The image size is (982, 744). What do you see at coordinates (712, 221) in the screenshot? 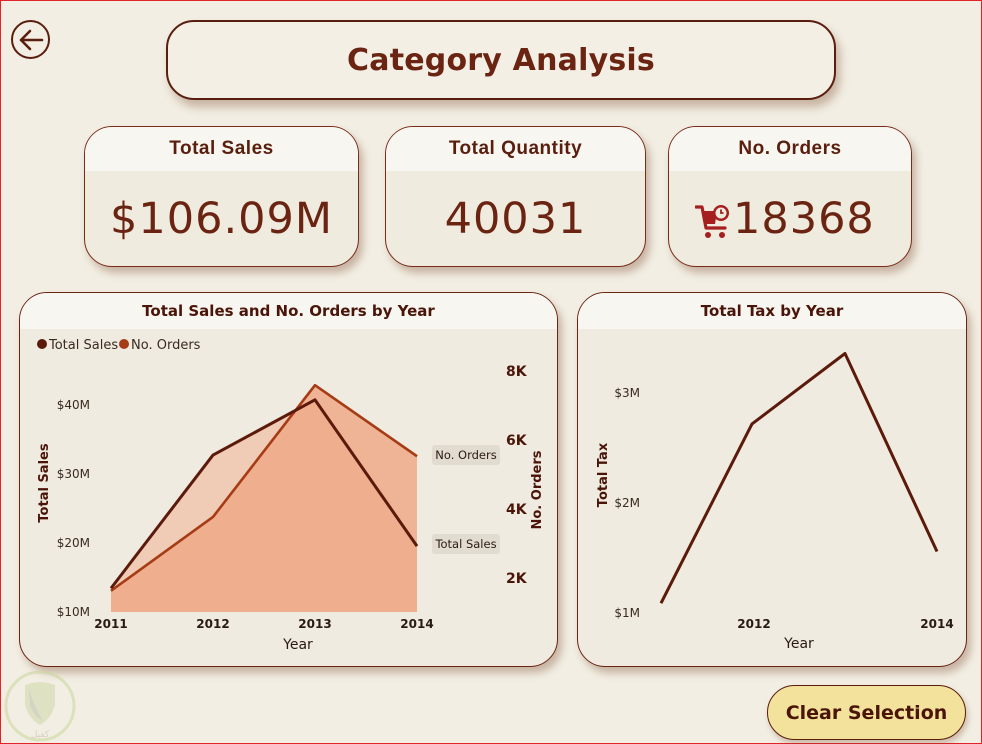
I see `shopping-cart-clock-icon` at bounding box center [712, 221].